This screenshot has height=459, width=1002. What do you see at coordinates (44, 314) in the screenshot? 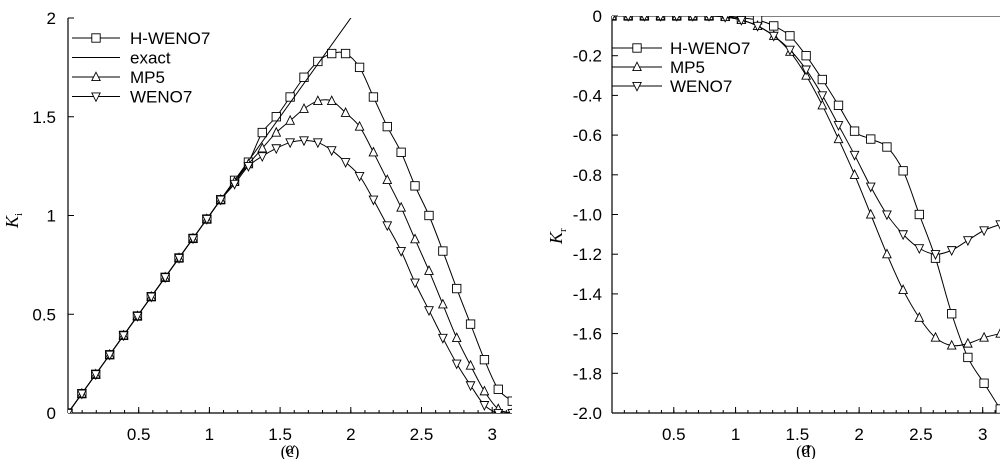
I see `y-tick-label: 0.5` at bounding box center [44, 314].